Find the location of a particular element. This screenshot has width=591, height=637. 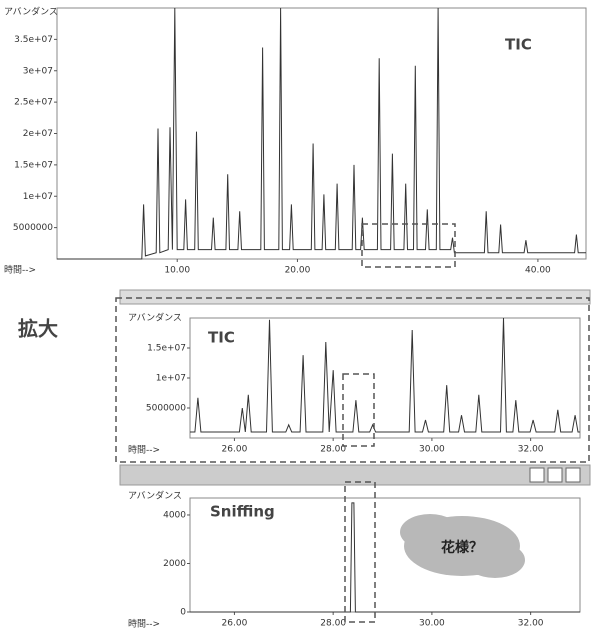

x-tick-label: 40.00 is located at coordinates (538, 271).